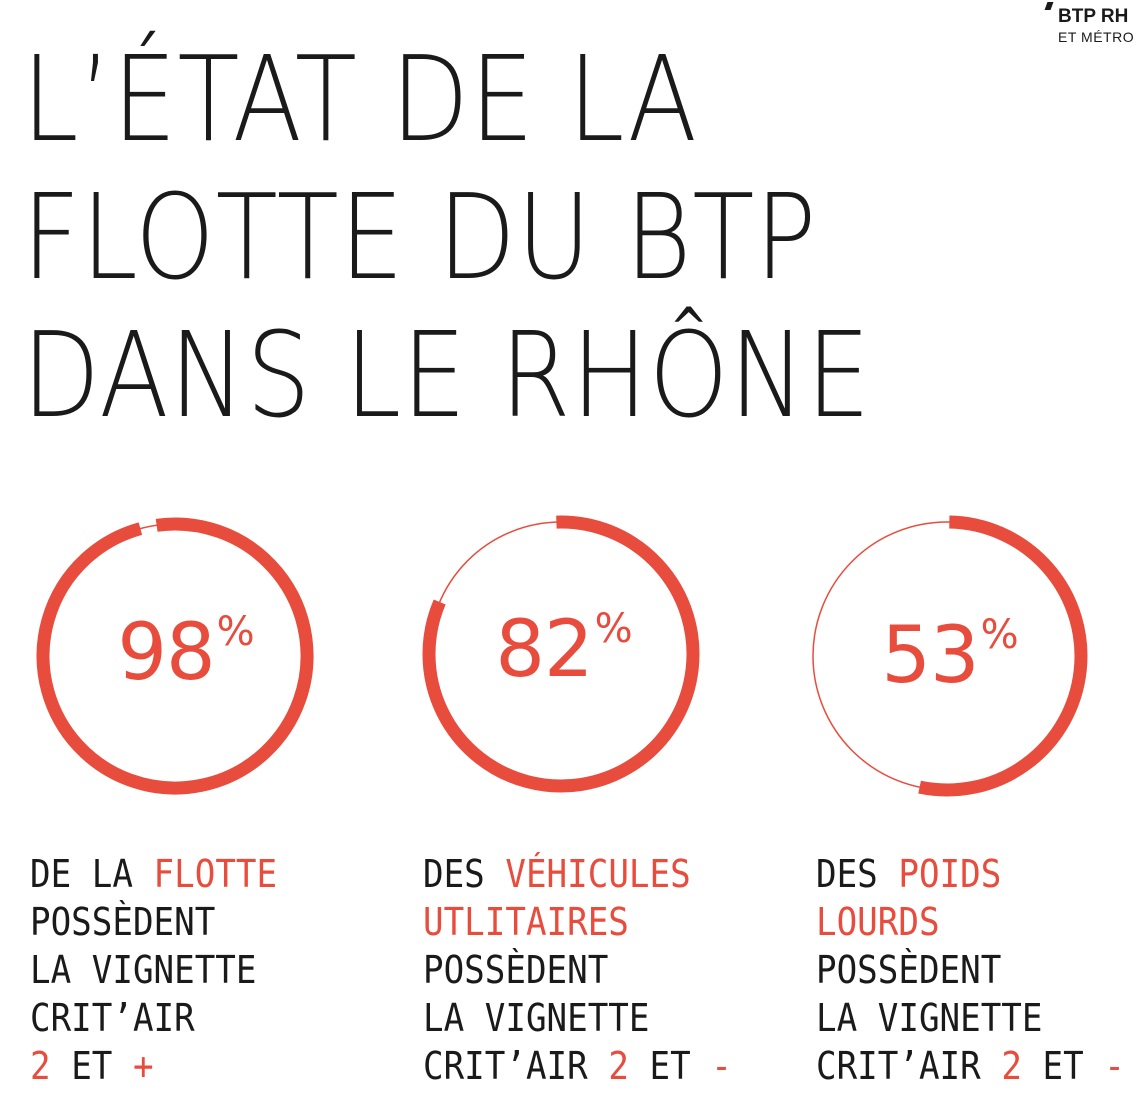 Image resolution: width=1141 pixels, height=1099 pixels. Describe the element at coordinates (878, 922) in the screenshot. I see `highlight-text: LOURDS` at that location.